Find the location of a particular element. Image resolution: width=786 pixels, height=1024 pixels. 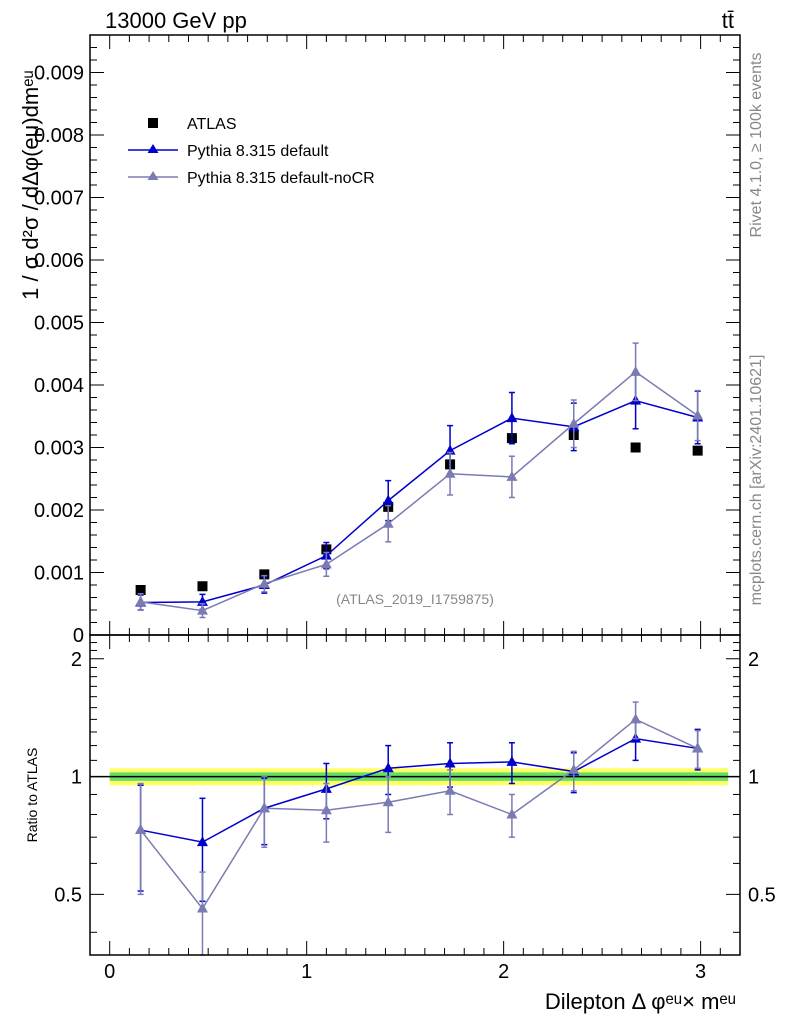

main-y-tick-label: 0.001 is located at coordinates (59, 574).